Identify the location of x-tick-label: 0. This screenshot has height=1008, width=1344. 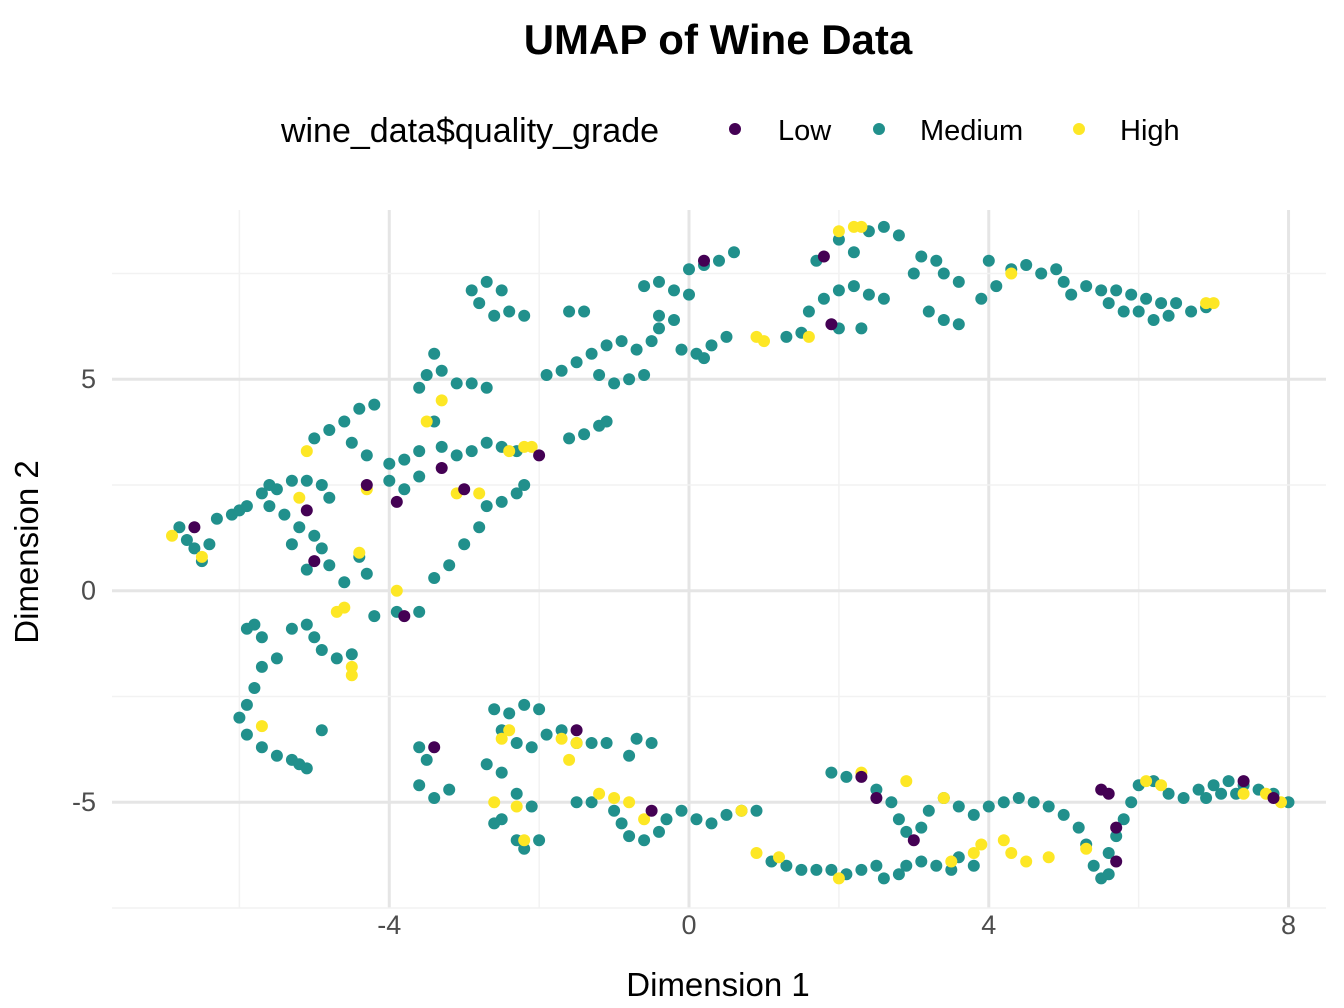
(689, 925).